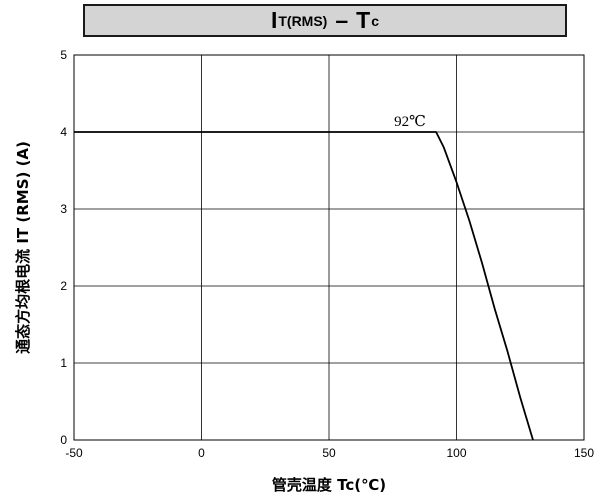  I want to click on y-tick-label-5: 5, so click(63, 55).